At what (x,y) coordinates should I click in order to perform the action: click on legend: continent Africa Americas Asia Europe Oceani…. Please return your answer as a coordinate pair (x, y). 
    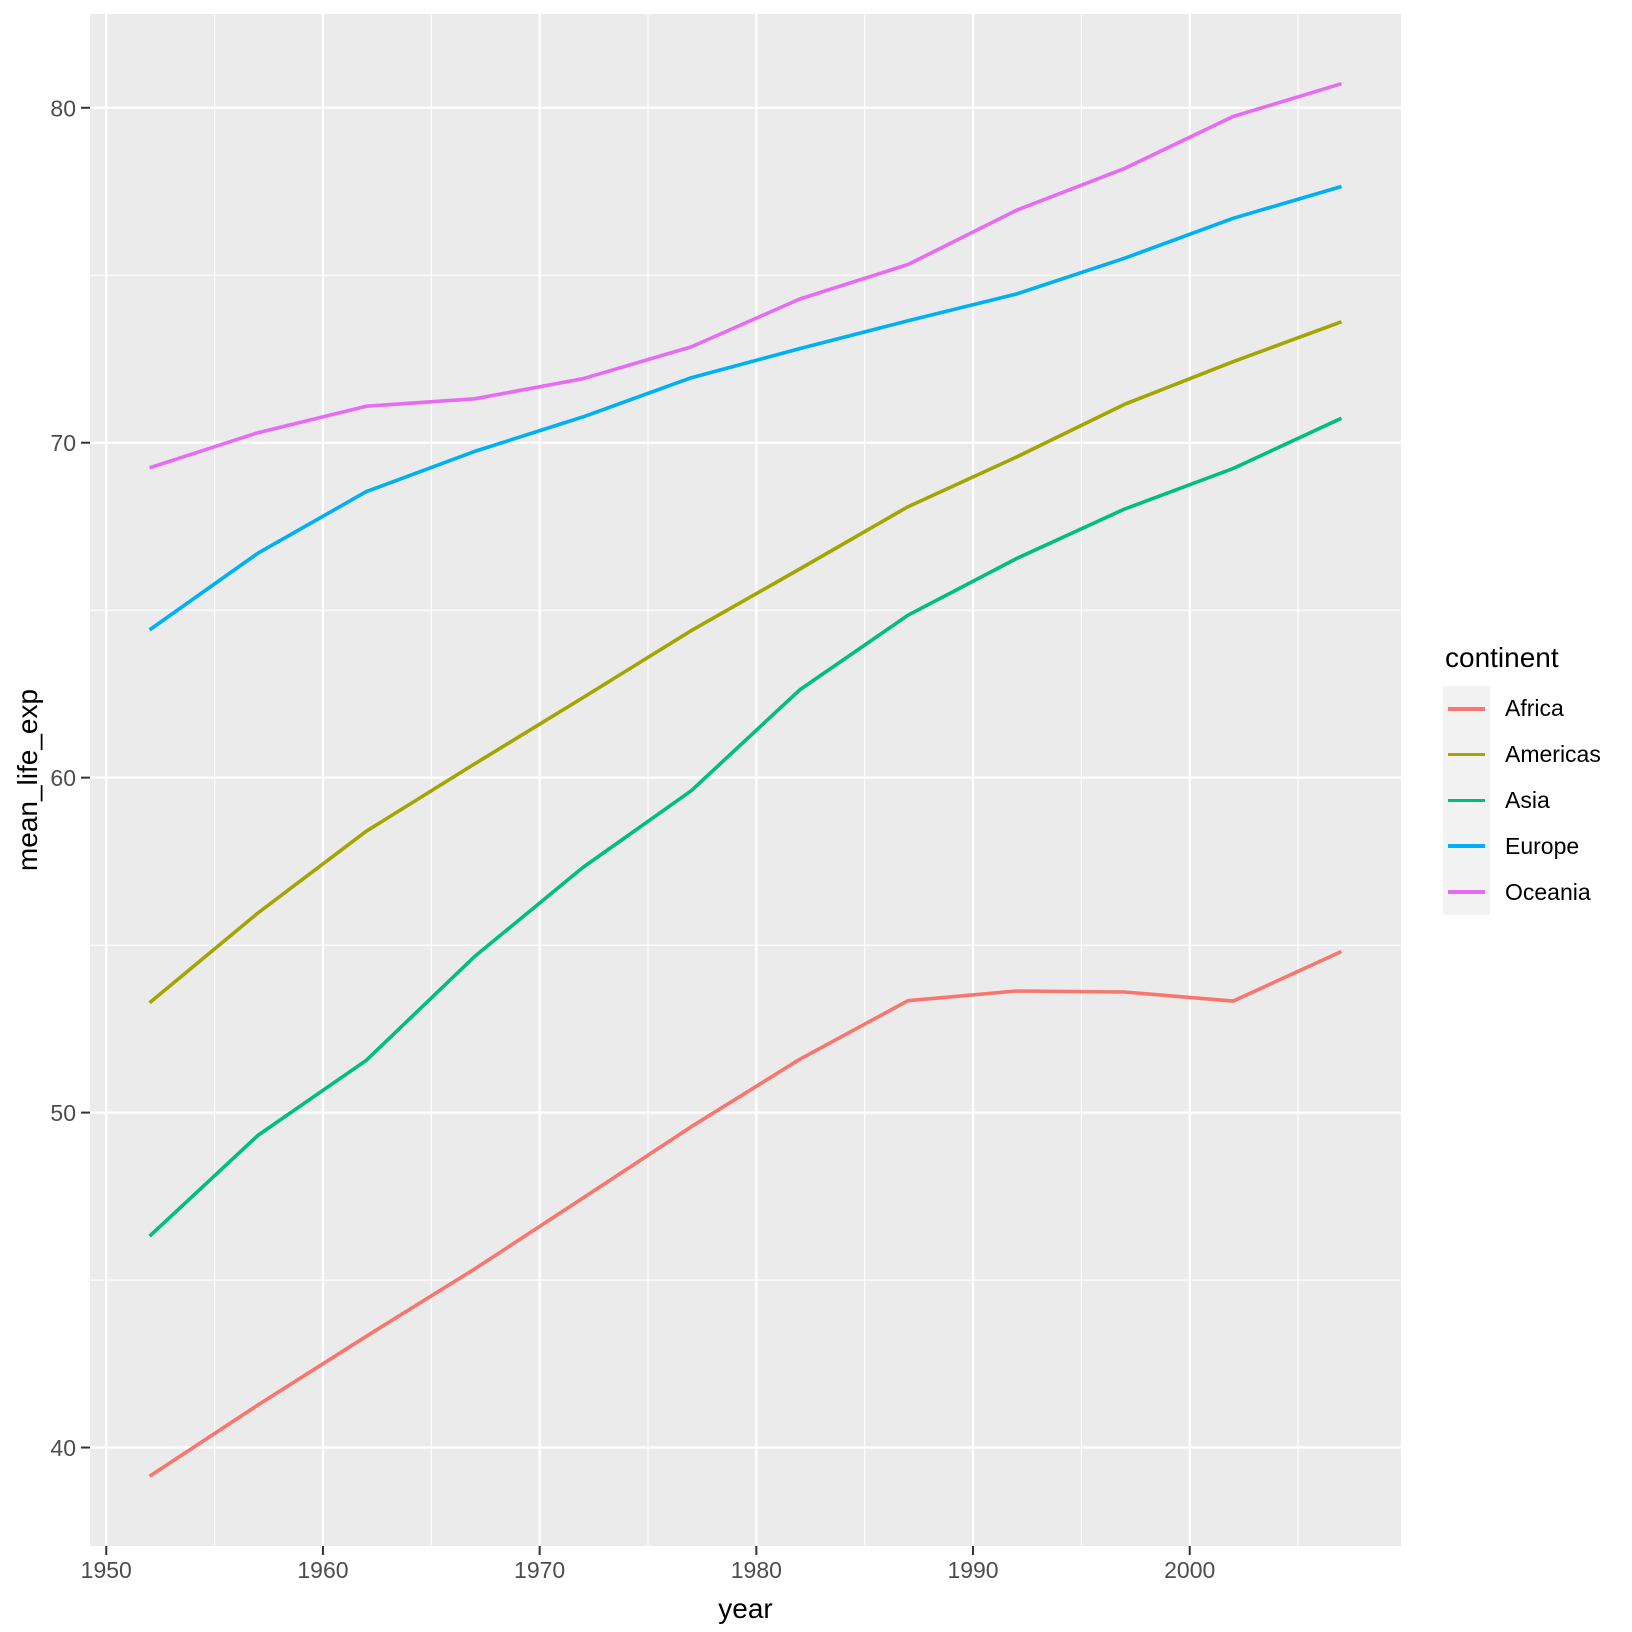
    Looking at the image, I should click on (1522, 778).